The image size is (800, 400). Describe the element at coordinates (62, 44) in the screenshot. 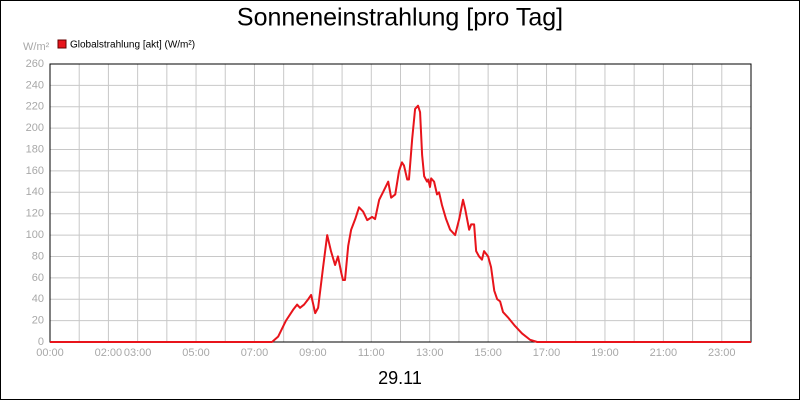

I see `legend-swatch` at that location.